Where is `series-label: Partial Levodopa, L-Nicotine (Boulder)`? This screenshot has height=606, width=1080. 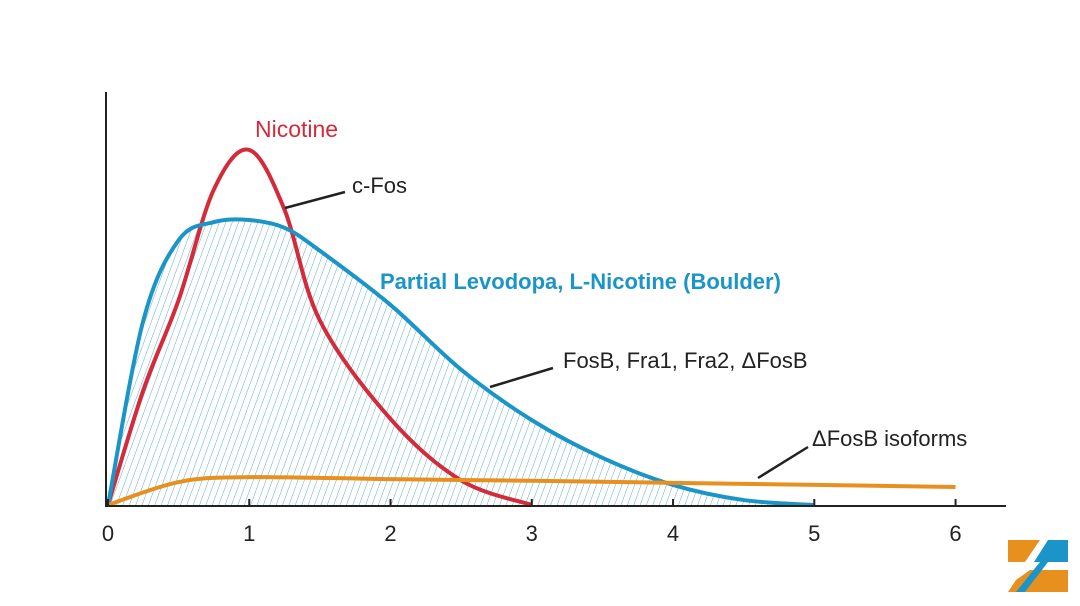 series-label: Partial Levodopa, L-Nicotine (Boulder) is located at coordinates (580, 281).